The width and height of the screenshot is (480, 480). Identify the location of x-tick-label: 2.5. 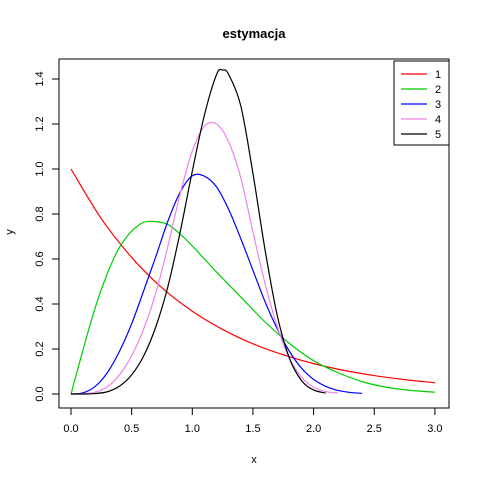
(374, 429).